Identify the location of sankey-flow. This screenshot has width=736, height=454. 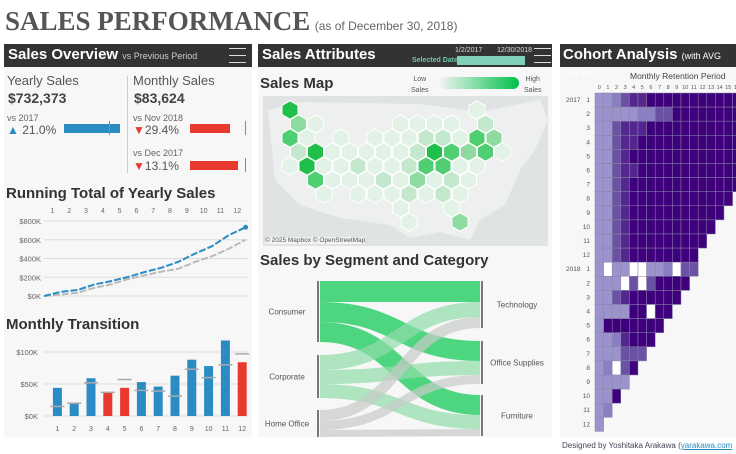
(400, 402).